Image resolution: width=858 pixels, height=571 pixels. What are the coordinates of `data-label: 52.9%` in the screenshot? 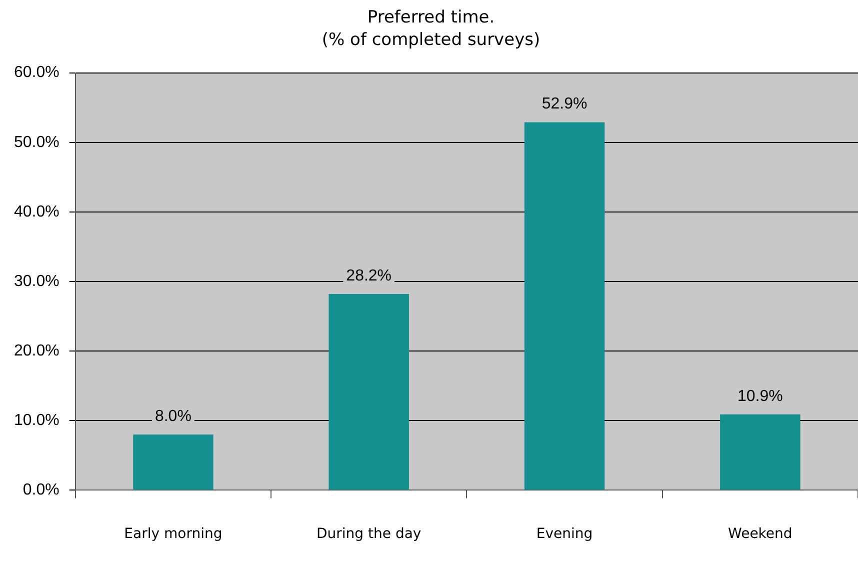 It's located at (565, 104).